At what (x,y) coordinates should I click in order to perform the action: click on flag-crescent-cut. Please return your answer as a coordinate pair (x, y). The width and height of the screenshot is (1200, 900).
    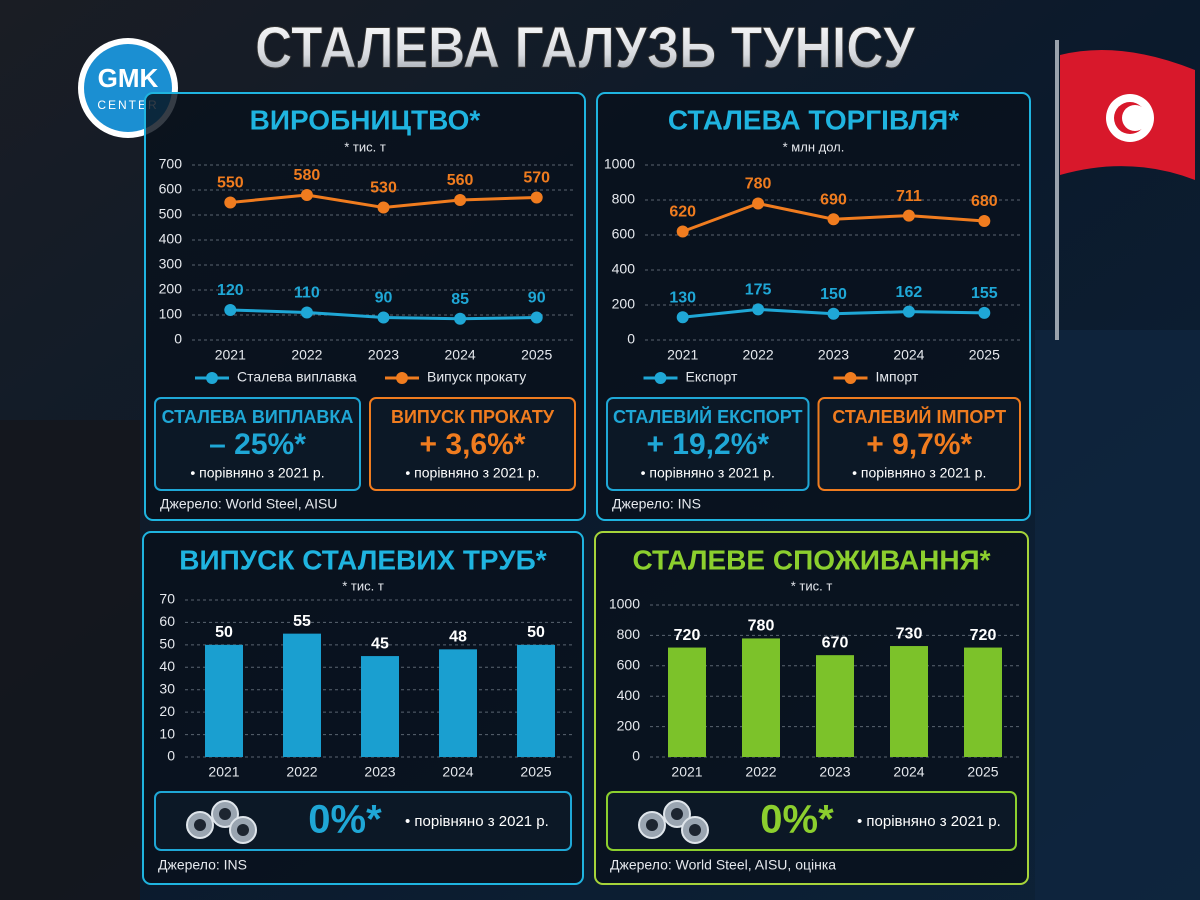
    Looking at the image, I should click on (1135, 118).